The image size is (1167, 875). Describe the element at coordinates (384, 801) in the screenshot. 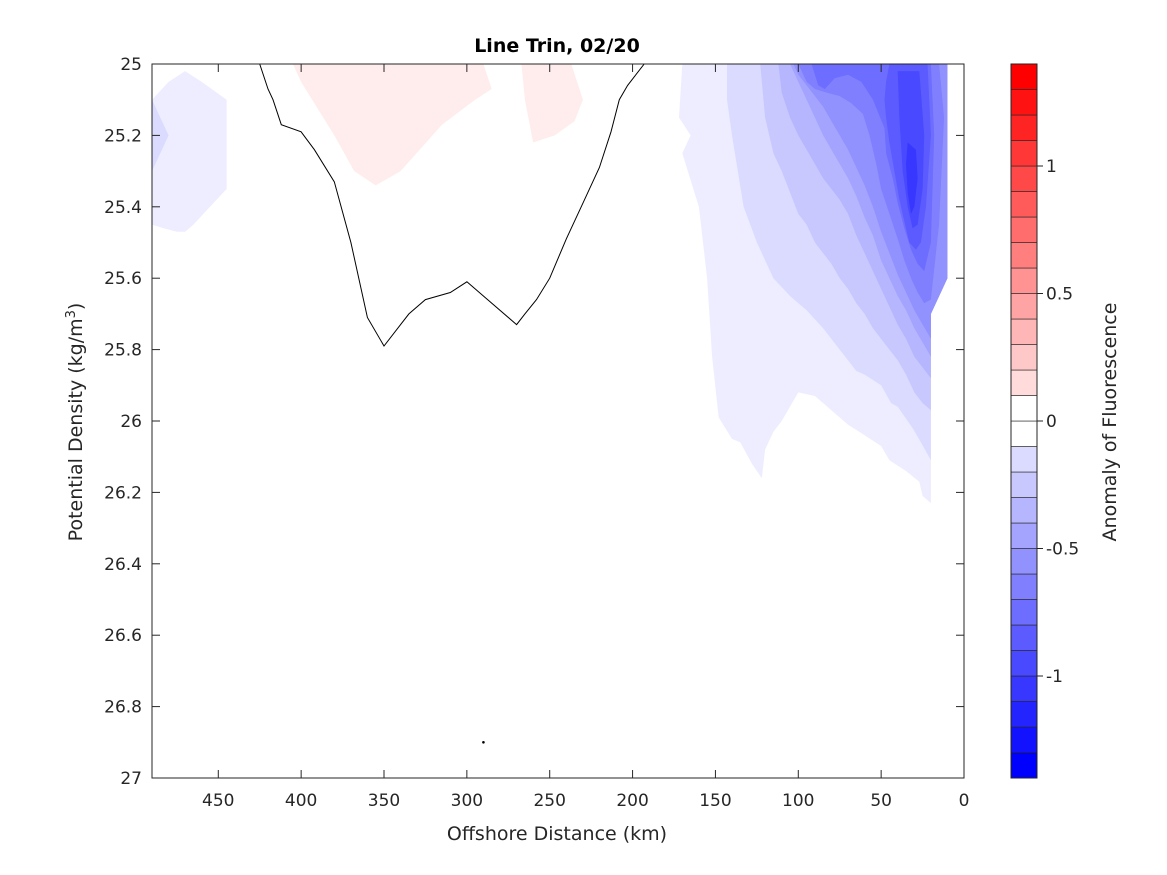

I see `x-tick-label: 350` at that location.